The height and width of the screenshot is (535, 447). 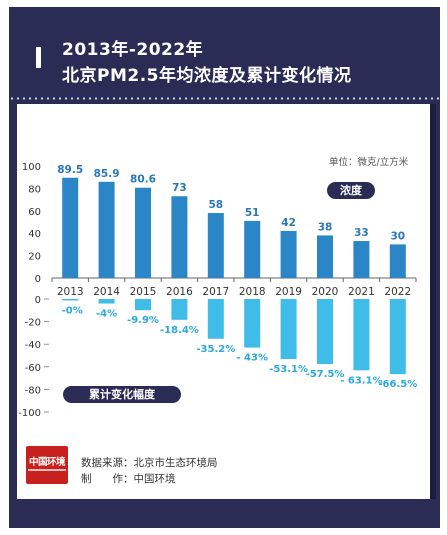 I want to click on y-tick-label: 80, so click(x=34, y=189).